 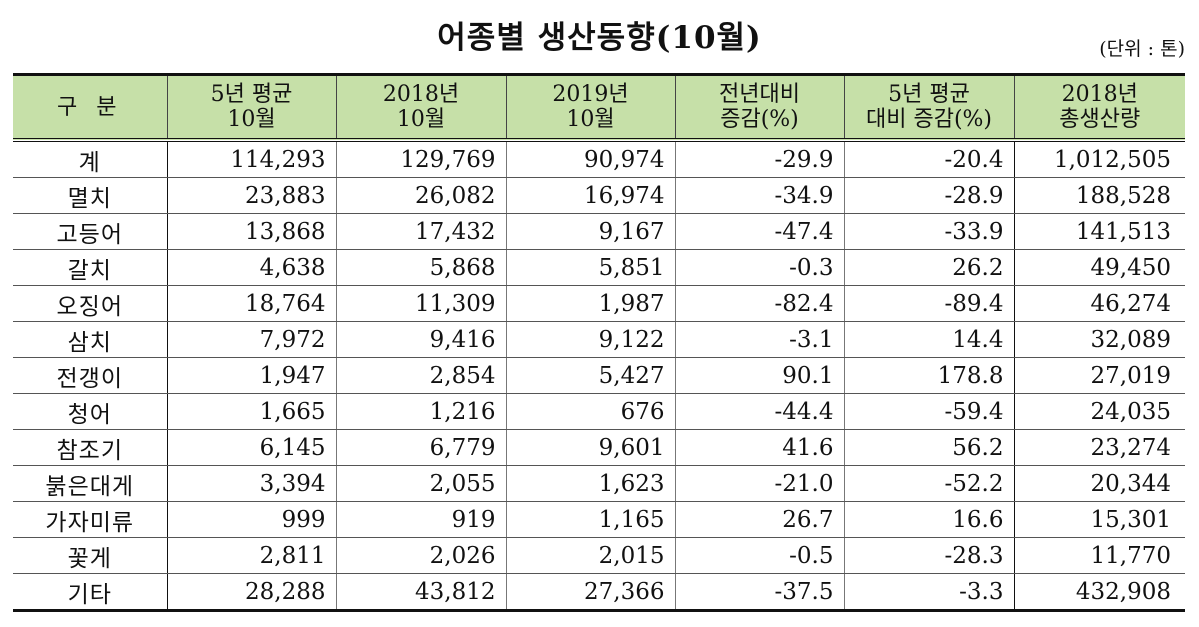 I want to click on yoy-change-pct-cell: -82.4, so click(x=759, y=303).